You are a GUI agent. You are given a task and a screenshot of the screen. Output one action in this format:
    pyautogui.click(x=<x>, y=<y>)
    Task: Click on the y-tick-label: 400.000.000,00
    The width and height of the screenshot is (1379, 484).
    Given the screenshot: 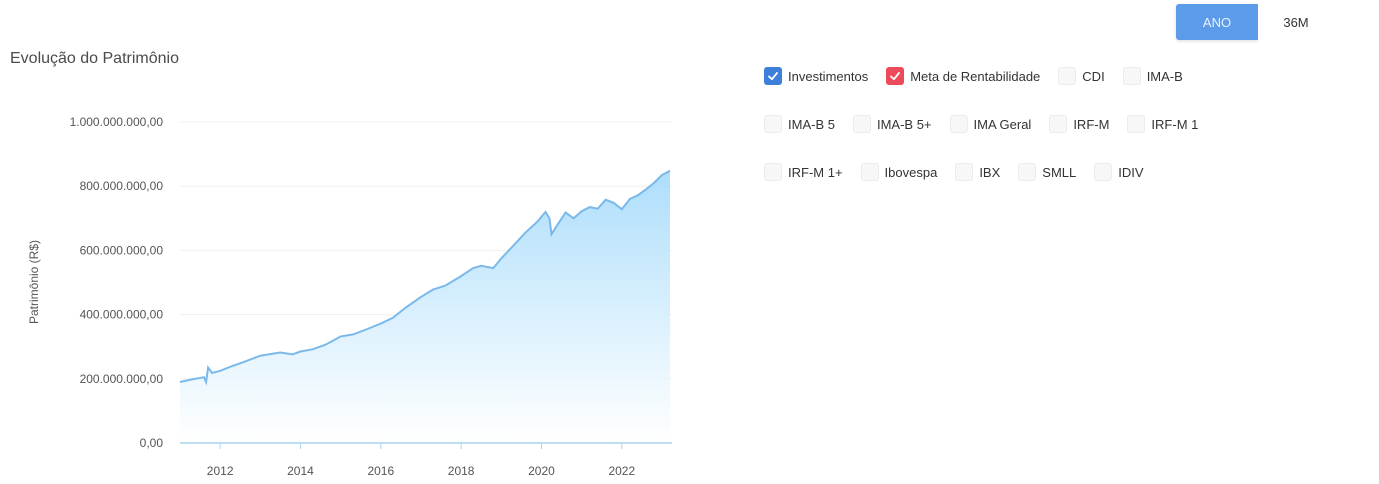 What is the action you would take?
    pyautogui.click(x=122, y=315)
    